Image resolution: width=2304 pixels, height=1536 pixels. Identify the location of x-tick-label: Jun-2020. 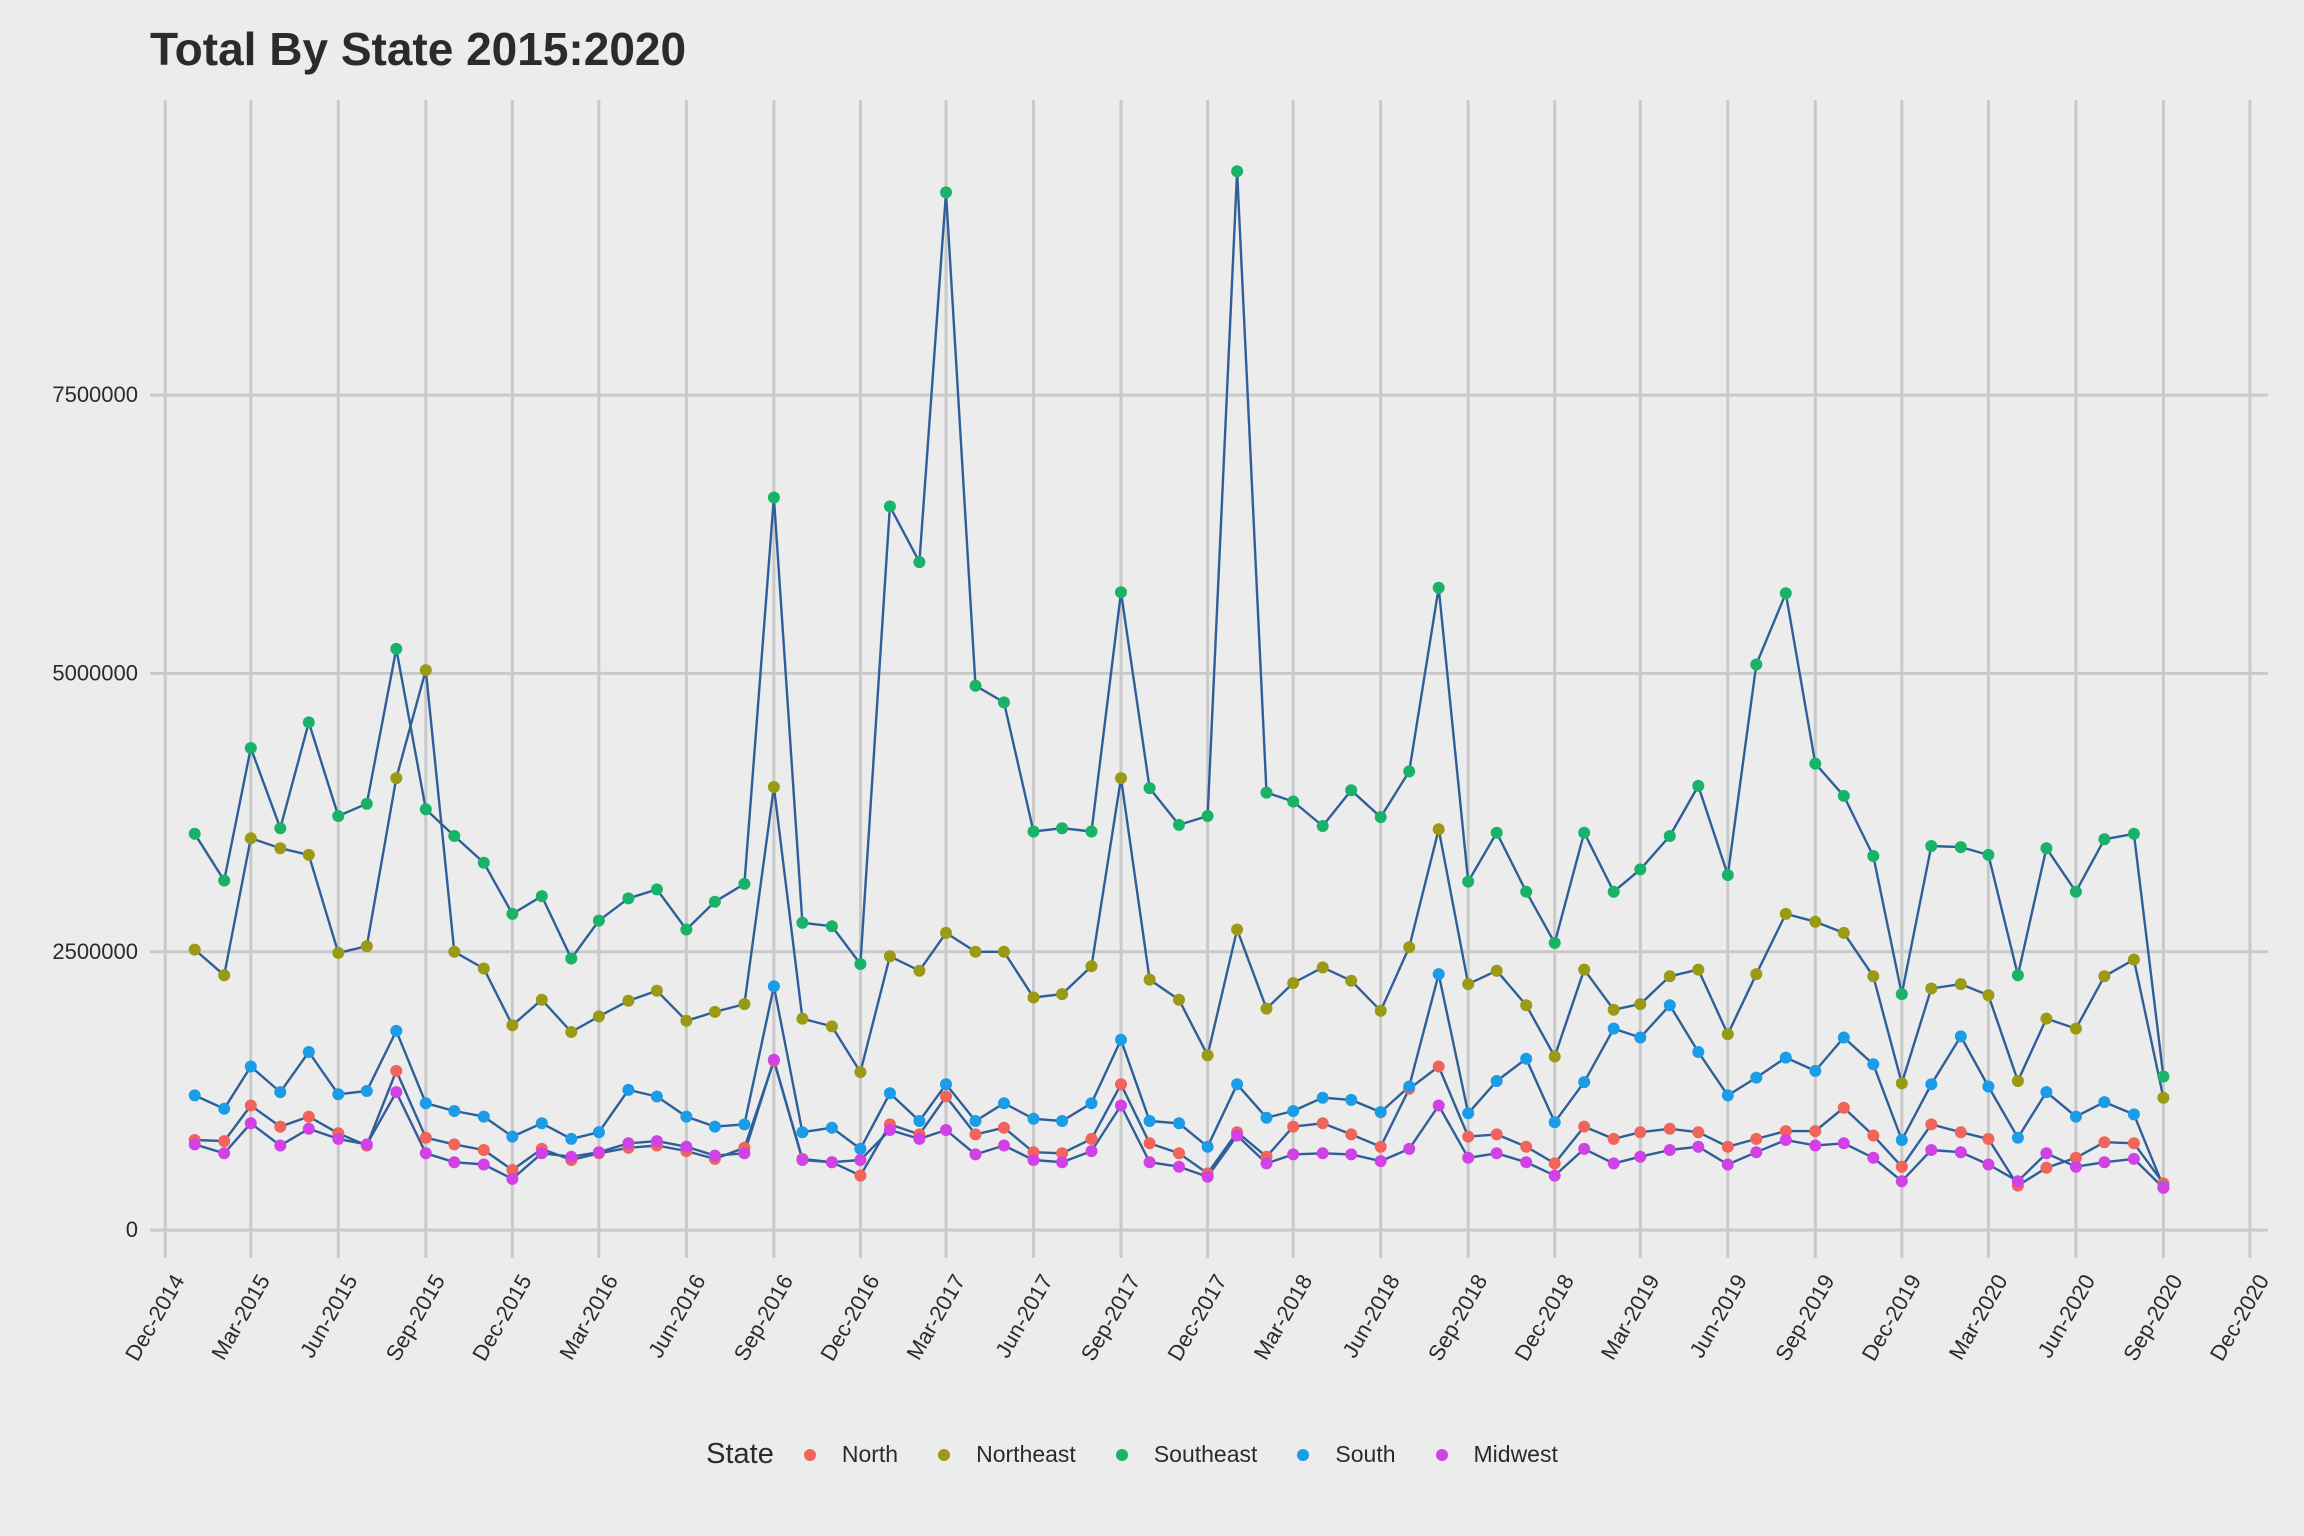
(2067, 1316).